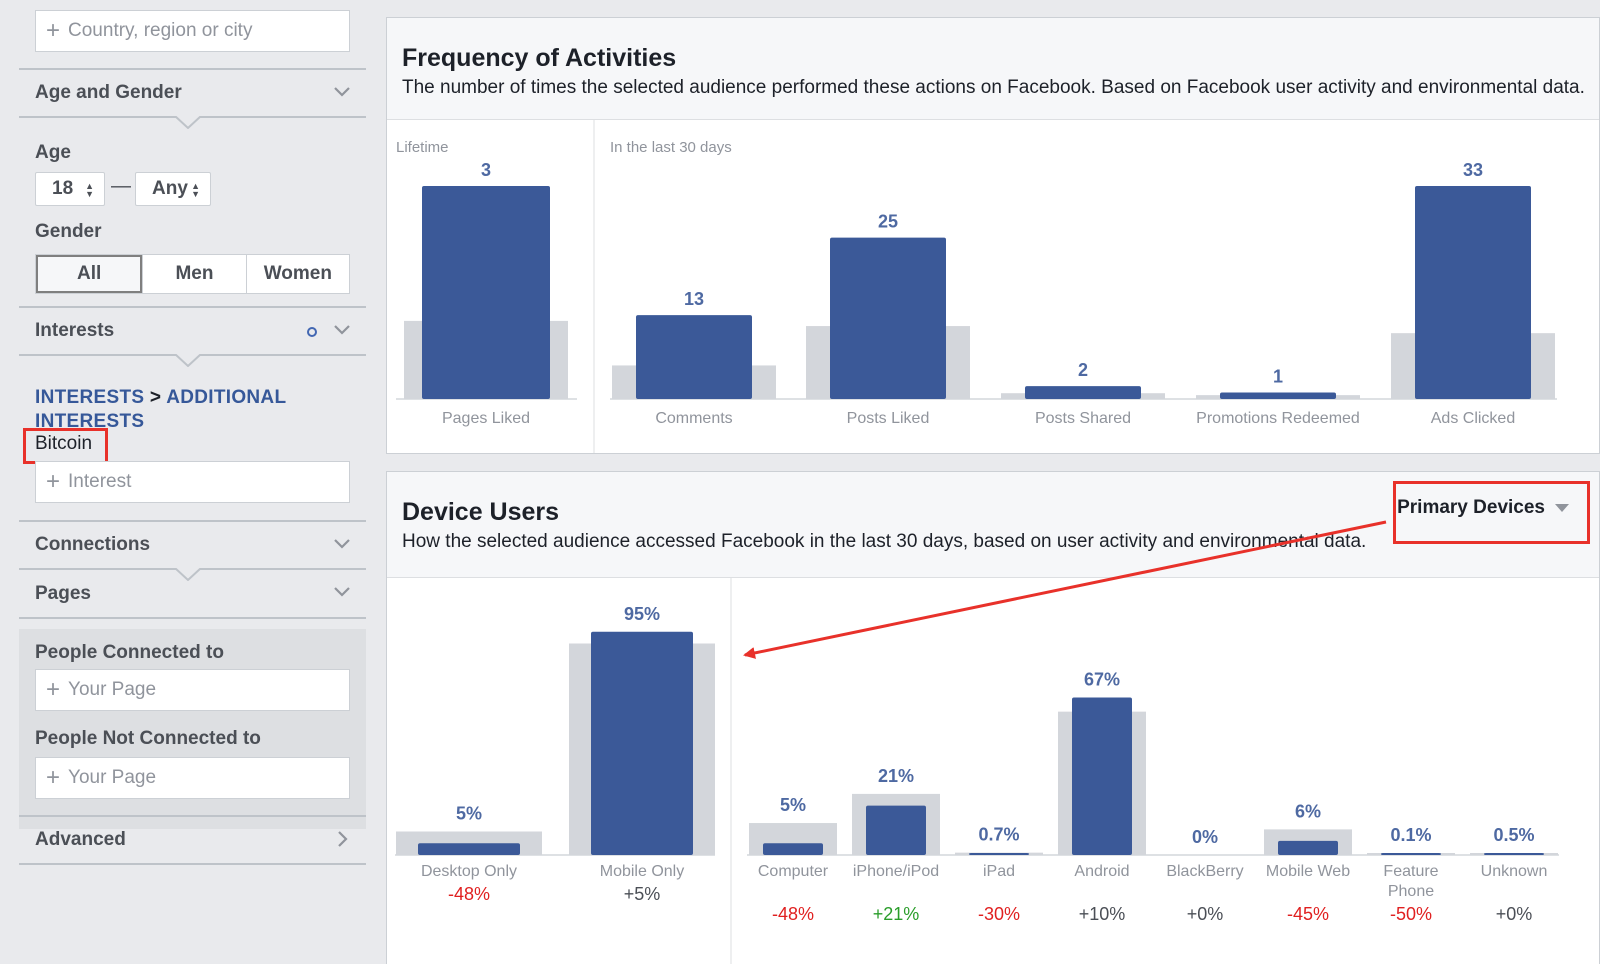 This screenshot has width=1600, height=964. I want to click on highlight-box-bitcoin, so click(65, 446).